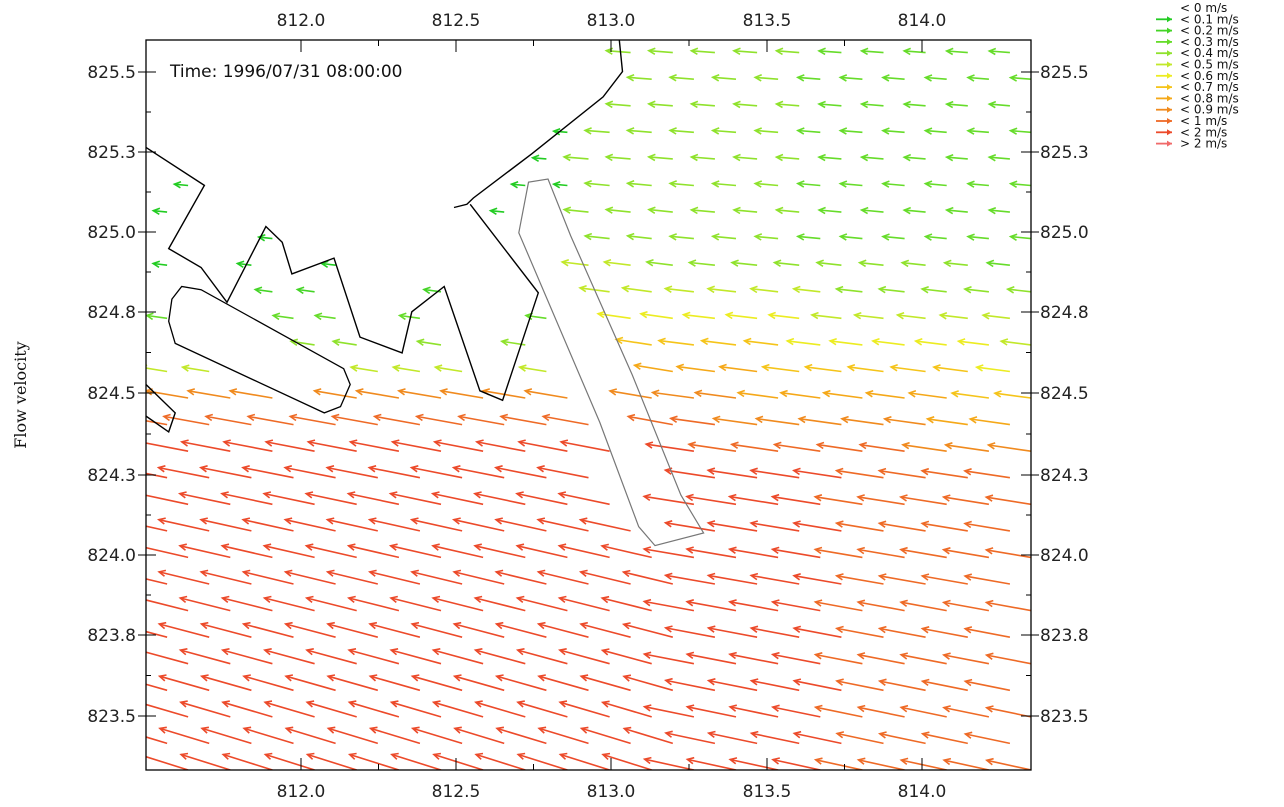 The height and width of the screenshot is (807, 1284). Describe the element at coordinates (1064, 556) in the screenshot. I see `y-tick-label-right: 824.0` at that location.